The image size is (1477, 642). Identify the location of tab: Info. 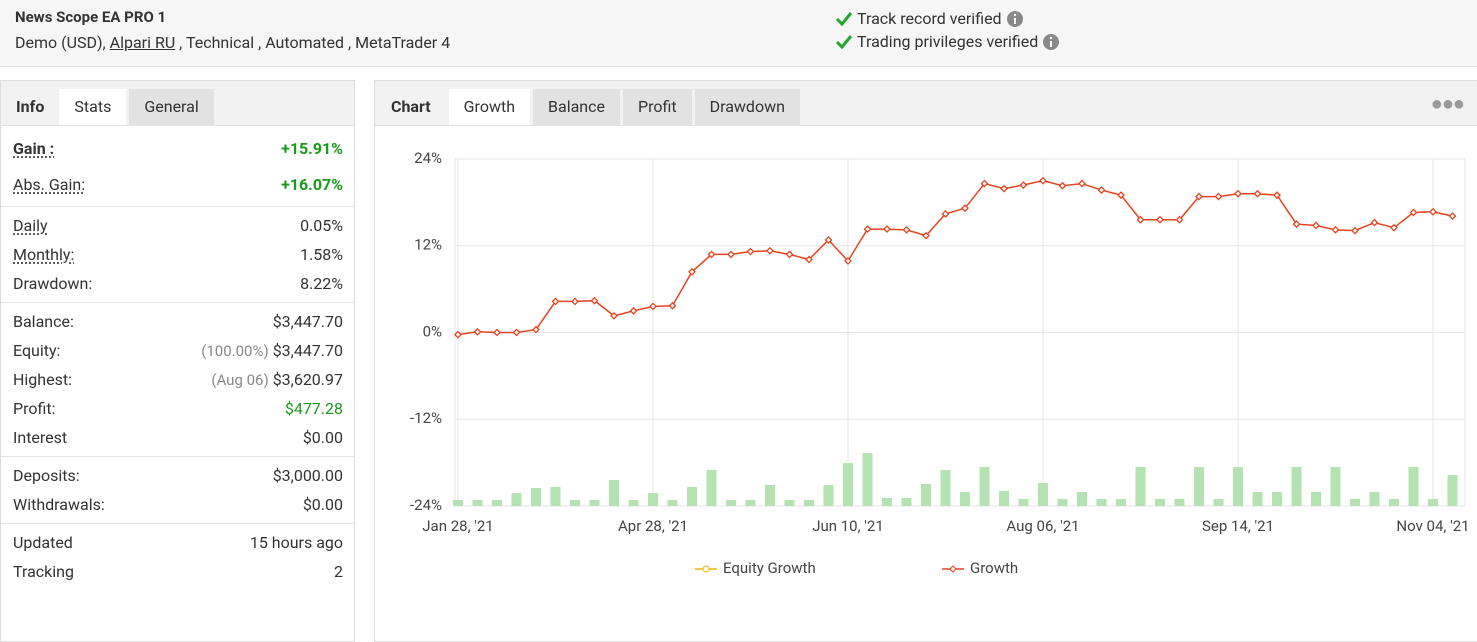
(30, 106).